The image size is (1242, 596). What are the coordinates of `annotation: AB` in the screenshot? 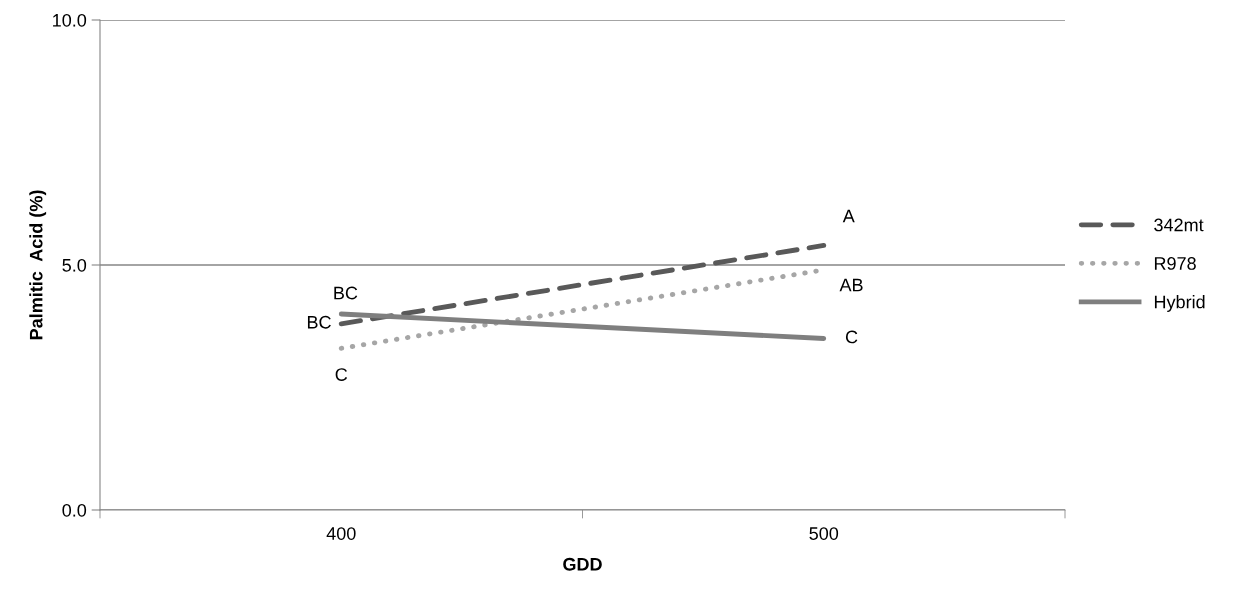 It's located at (851, 285).